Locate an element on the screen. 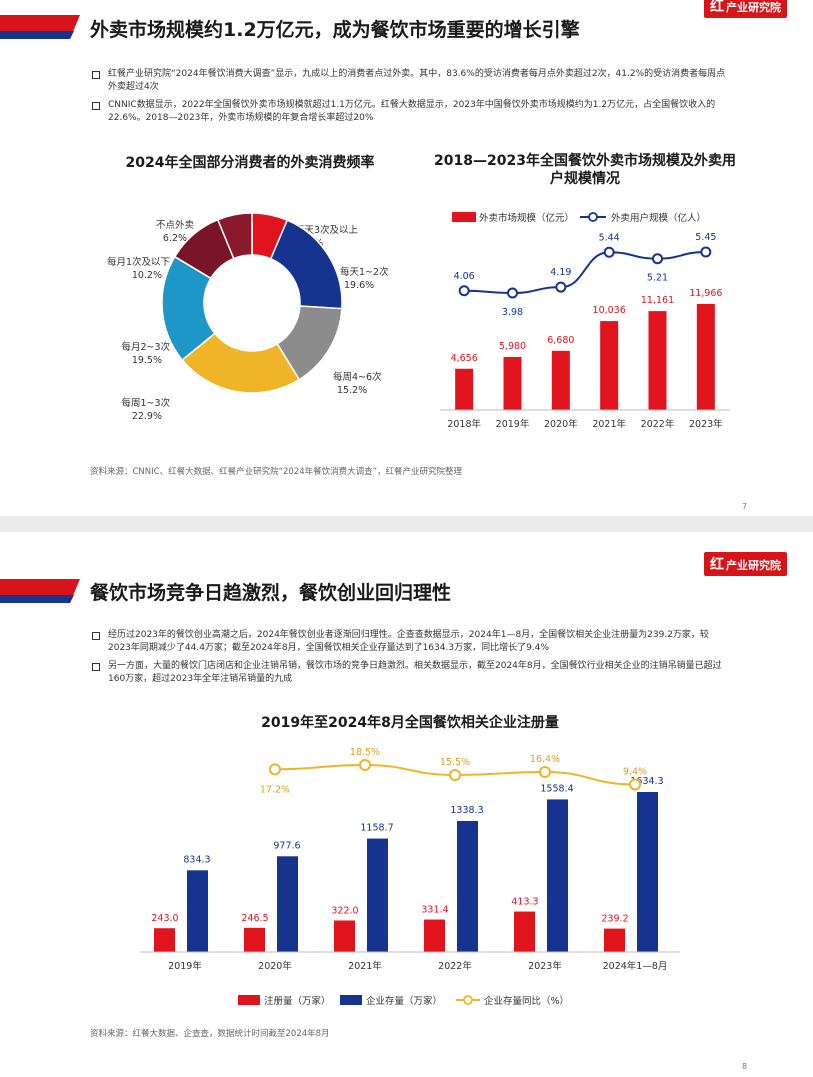 The height and width of the screenshot is (1077, 813). registration-value-label: 243.0 is located at coordinates (164, 918).